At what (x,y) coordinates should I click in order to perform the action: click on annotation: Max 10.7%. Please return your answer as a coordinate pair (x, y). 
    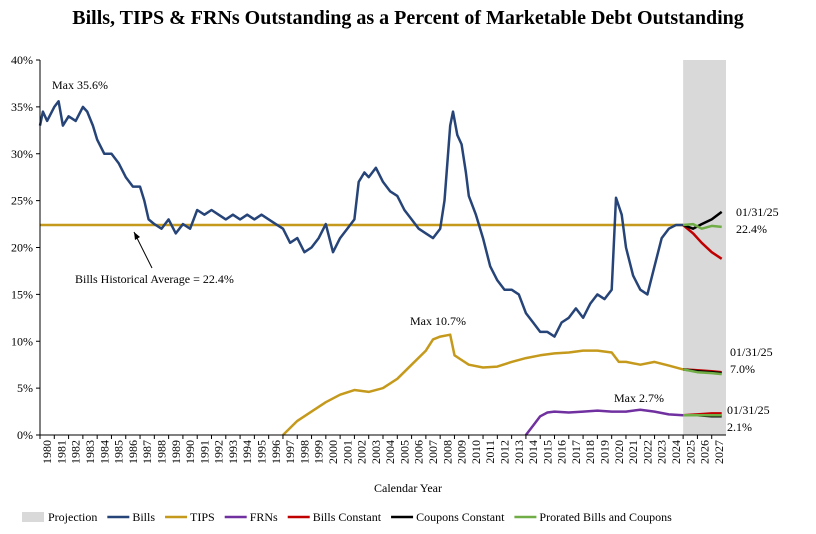
    Looking at the image, I should click on (438, 321).